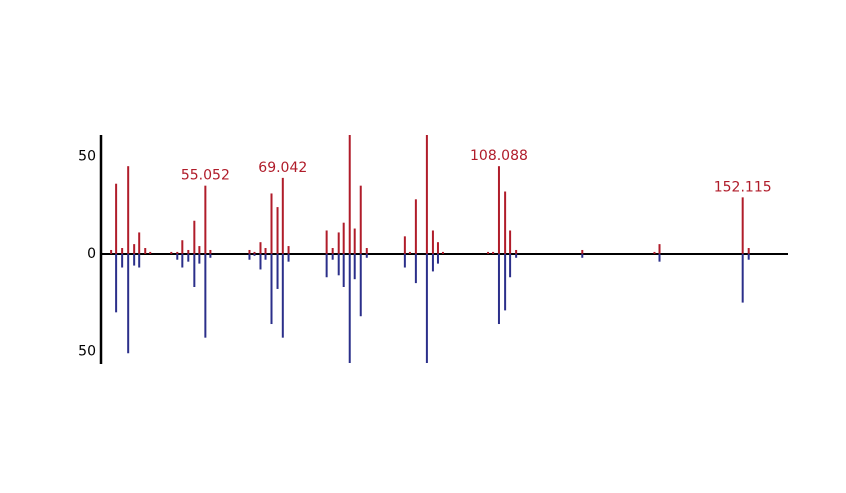  What do you see at coordinates (205, 176) in the screenshot?
I see `peak-annotation: 55.052` at bounding box center [205, 176].